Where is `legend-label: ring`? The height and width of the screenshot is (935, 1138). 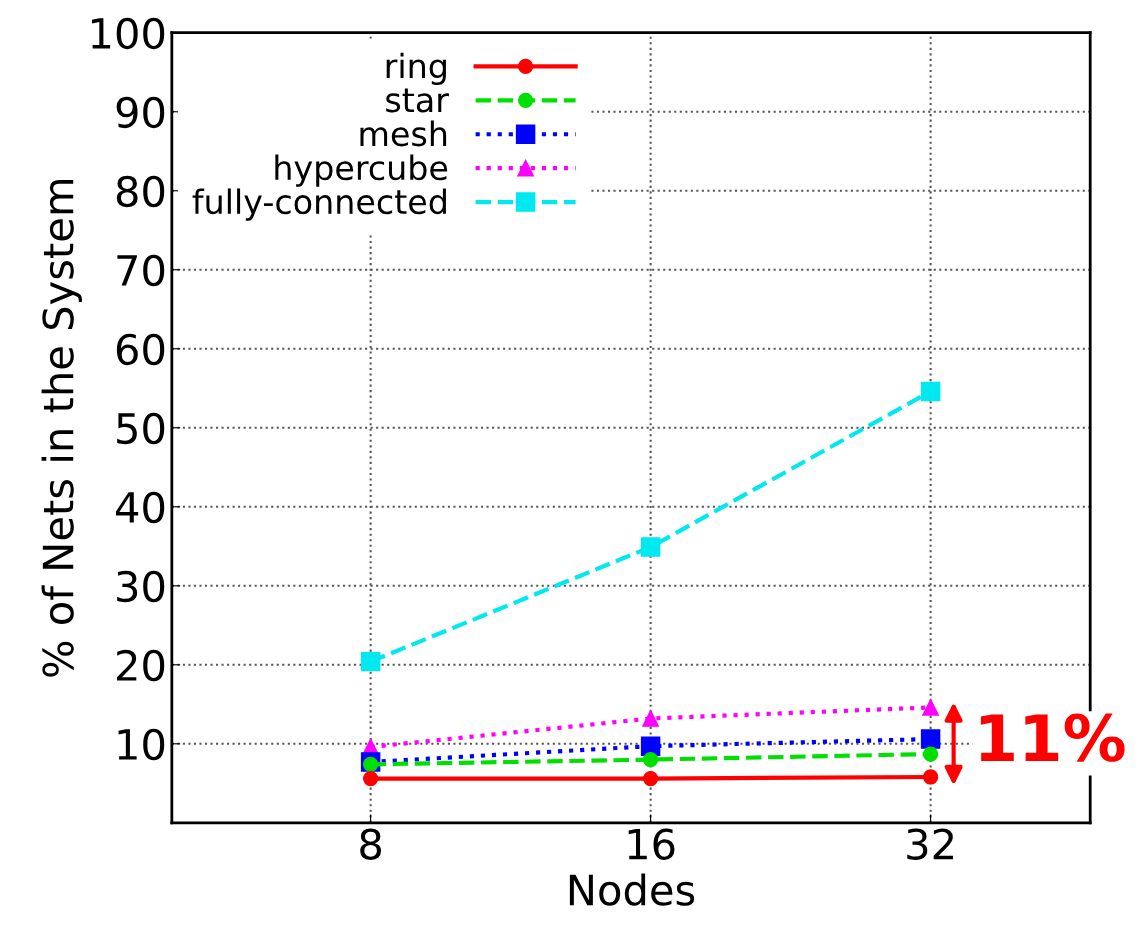 legend-label: ring is located at coordinates (416, 68).